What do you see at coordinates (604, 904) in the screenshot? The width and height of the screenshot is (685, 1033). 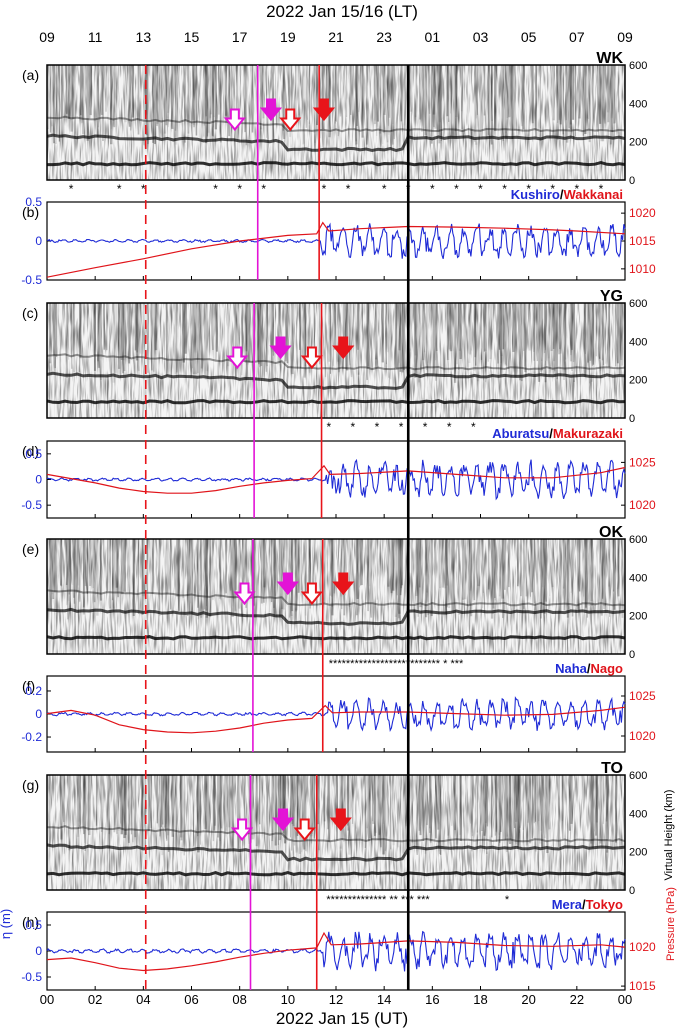 I see `legend-right-station: Tokyo` at bounding box center [604, 904].